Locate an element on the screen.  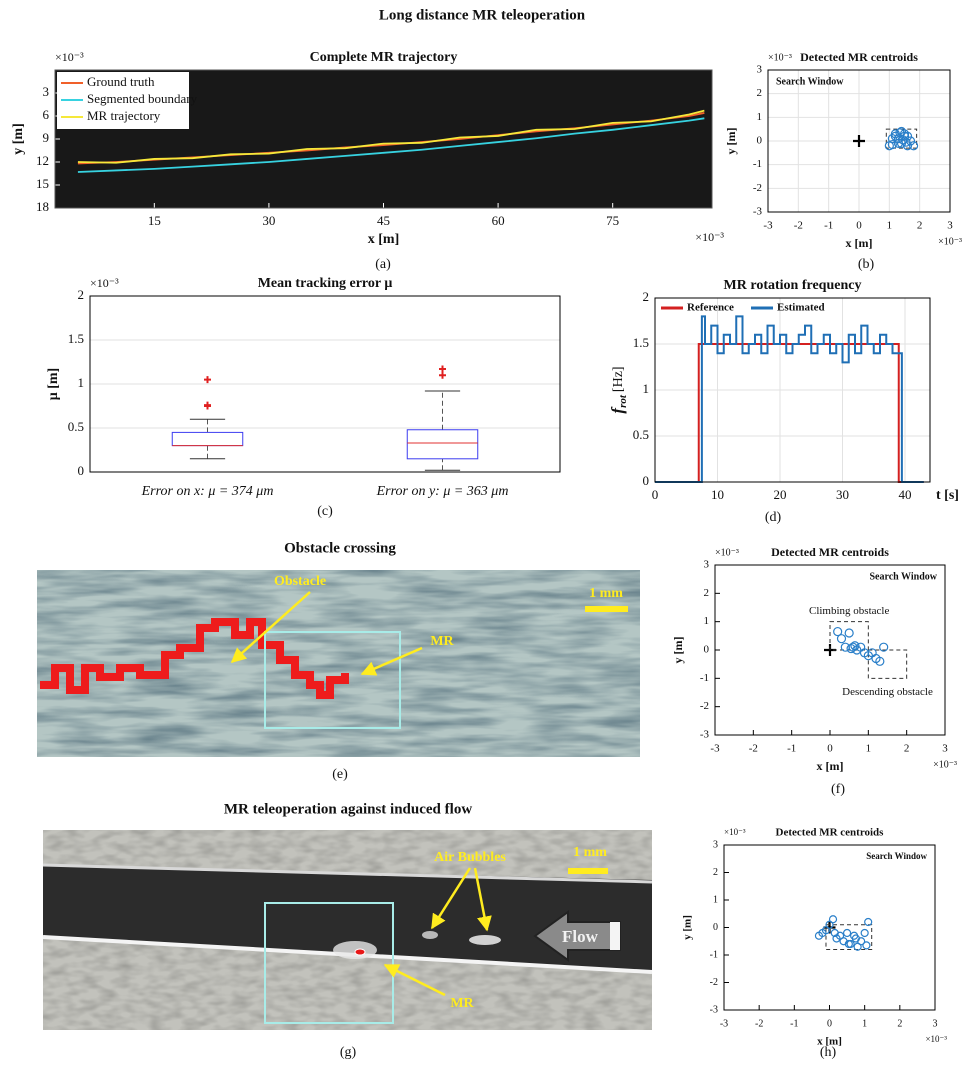
x-tick-label: 60 is located at coordinates (498, 220).